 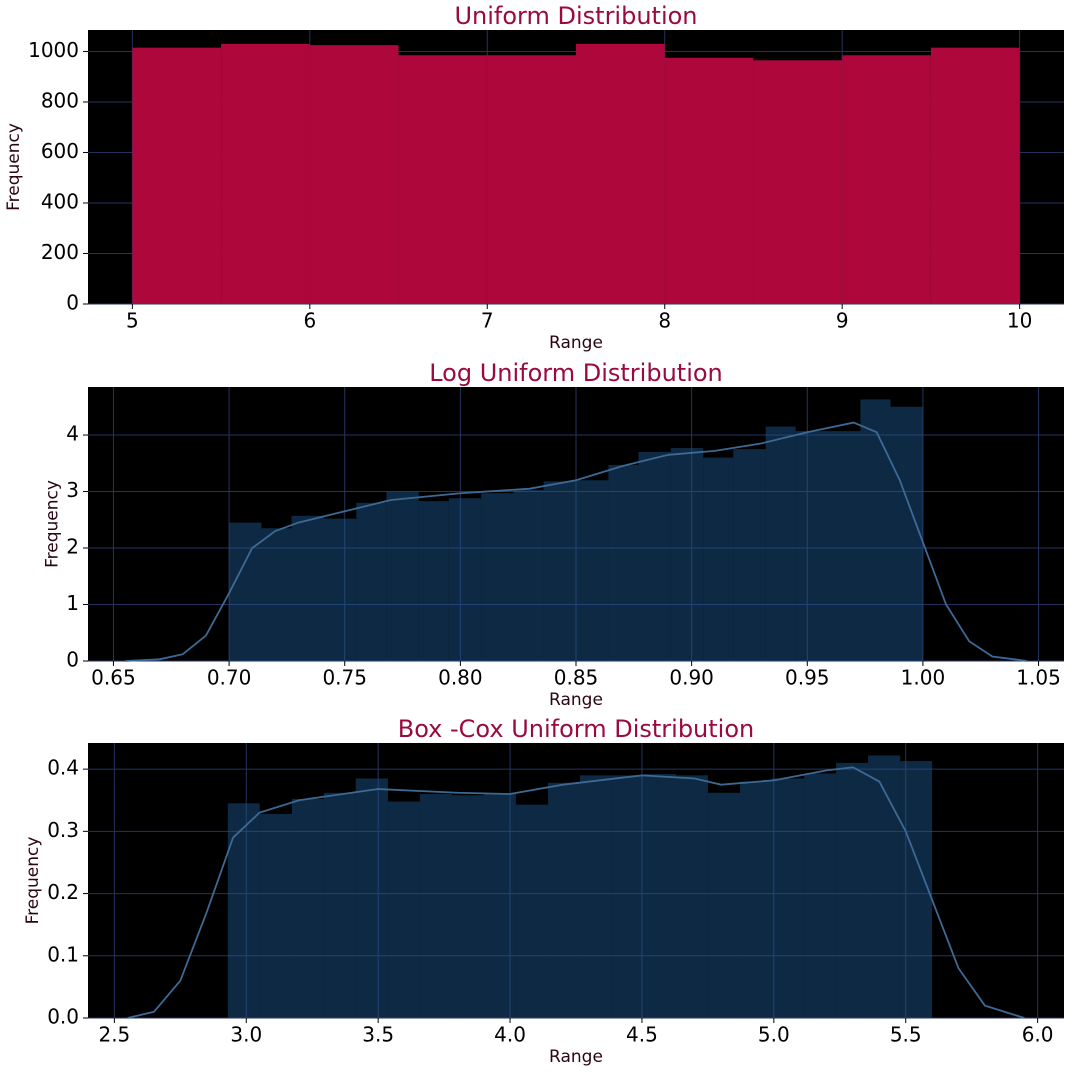 What do you see at coordinates (60, 252) in the screenshot?
I see `y-tick-label: 200` at bounding box center [60, 252].